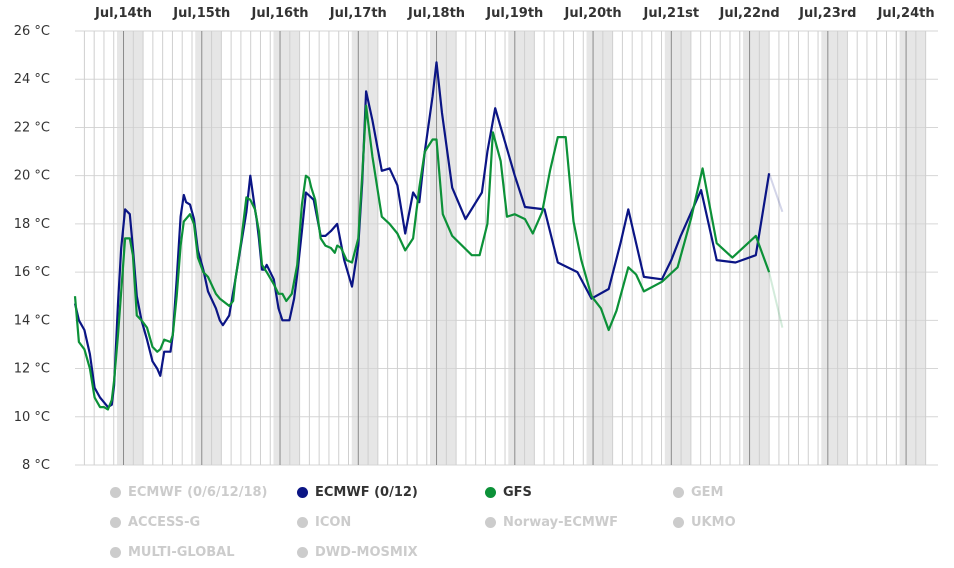  What do you see at coordinates (561, 522) in the screenshot?
I see `legend-label: Norway-ECMWF` at bounding box center [561, 522].